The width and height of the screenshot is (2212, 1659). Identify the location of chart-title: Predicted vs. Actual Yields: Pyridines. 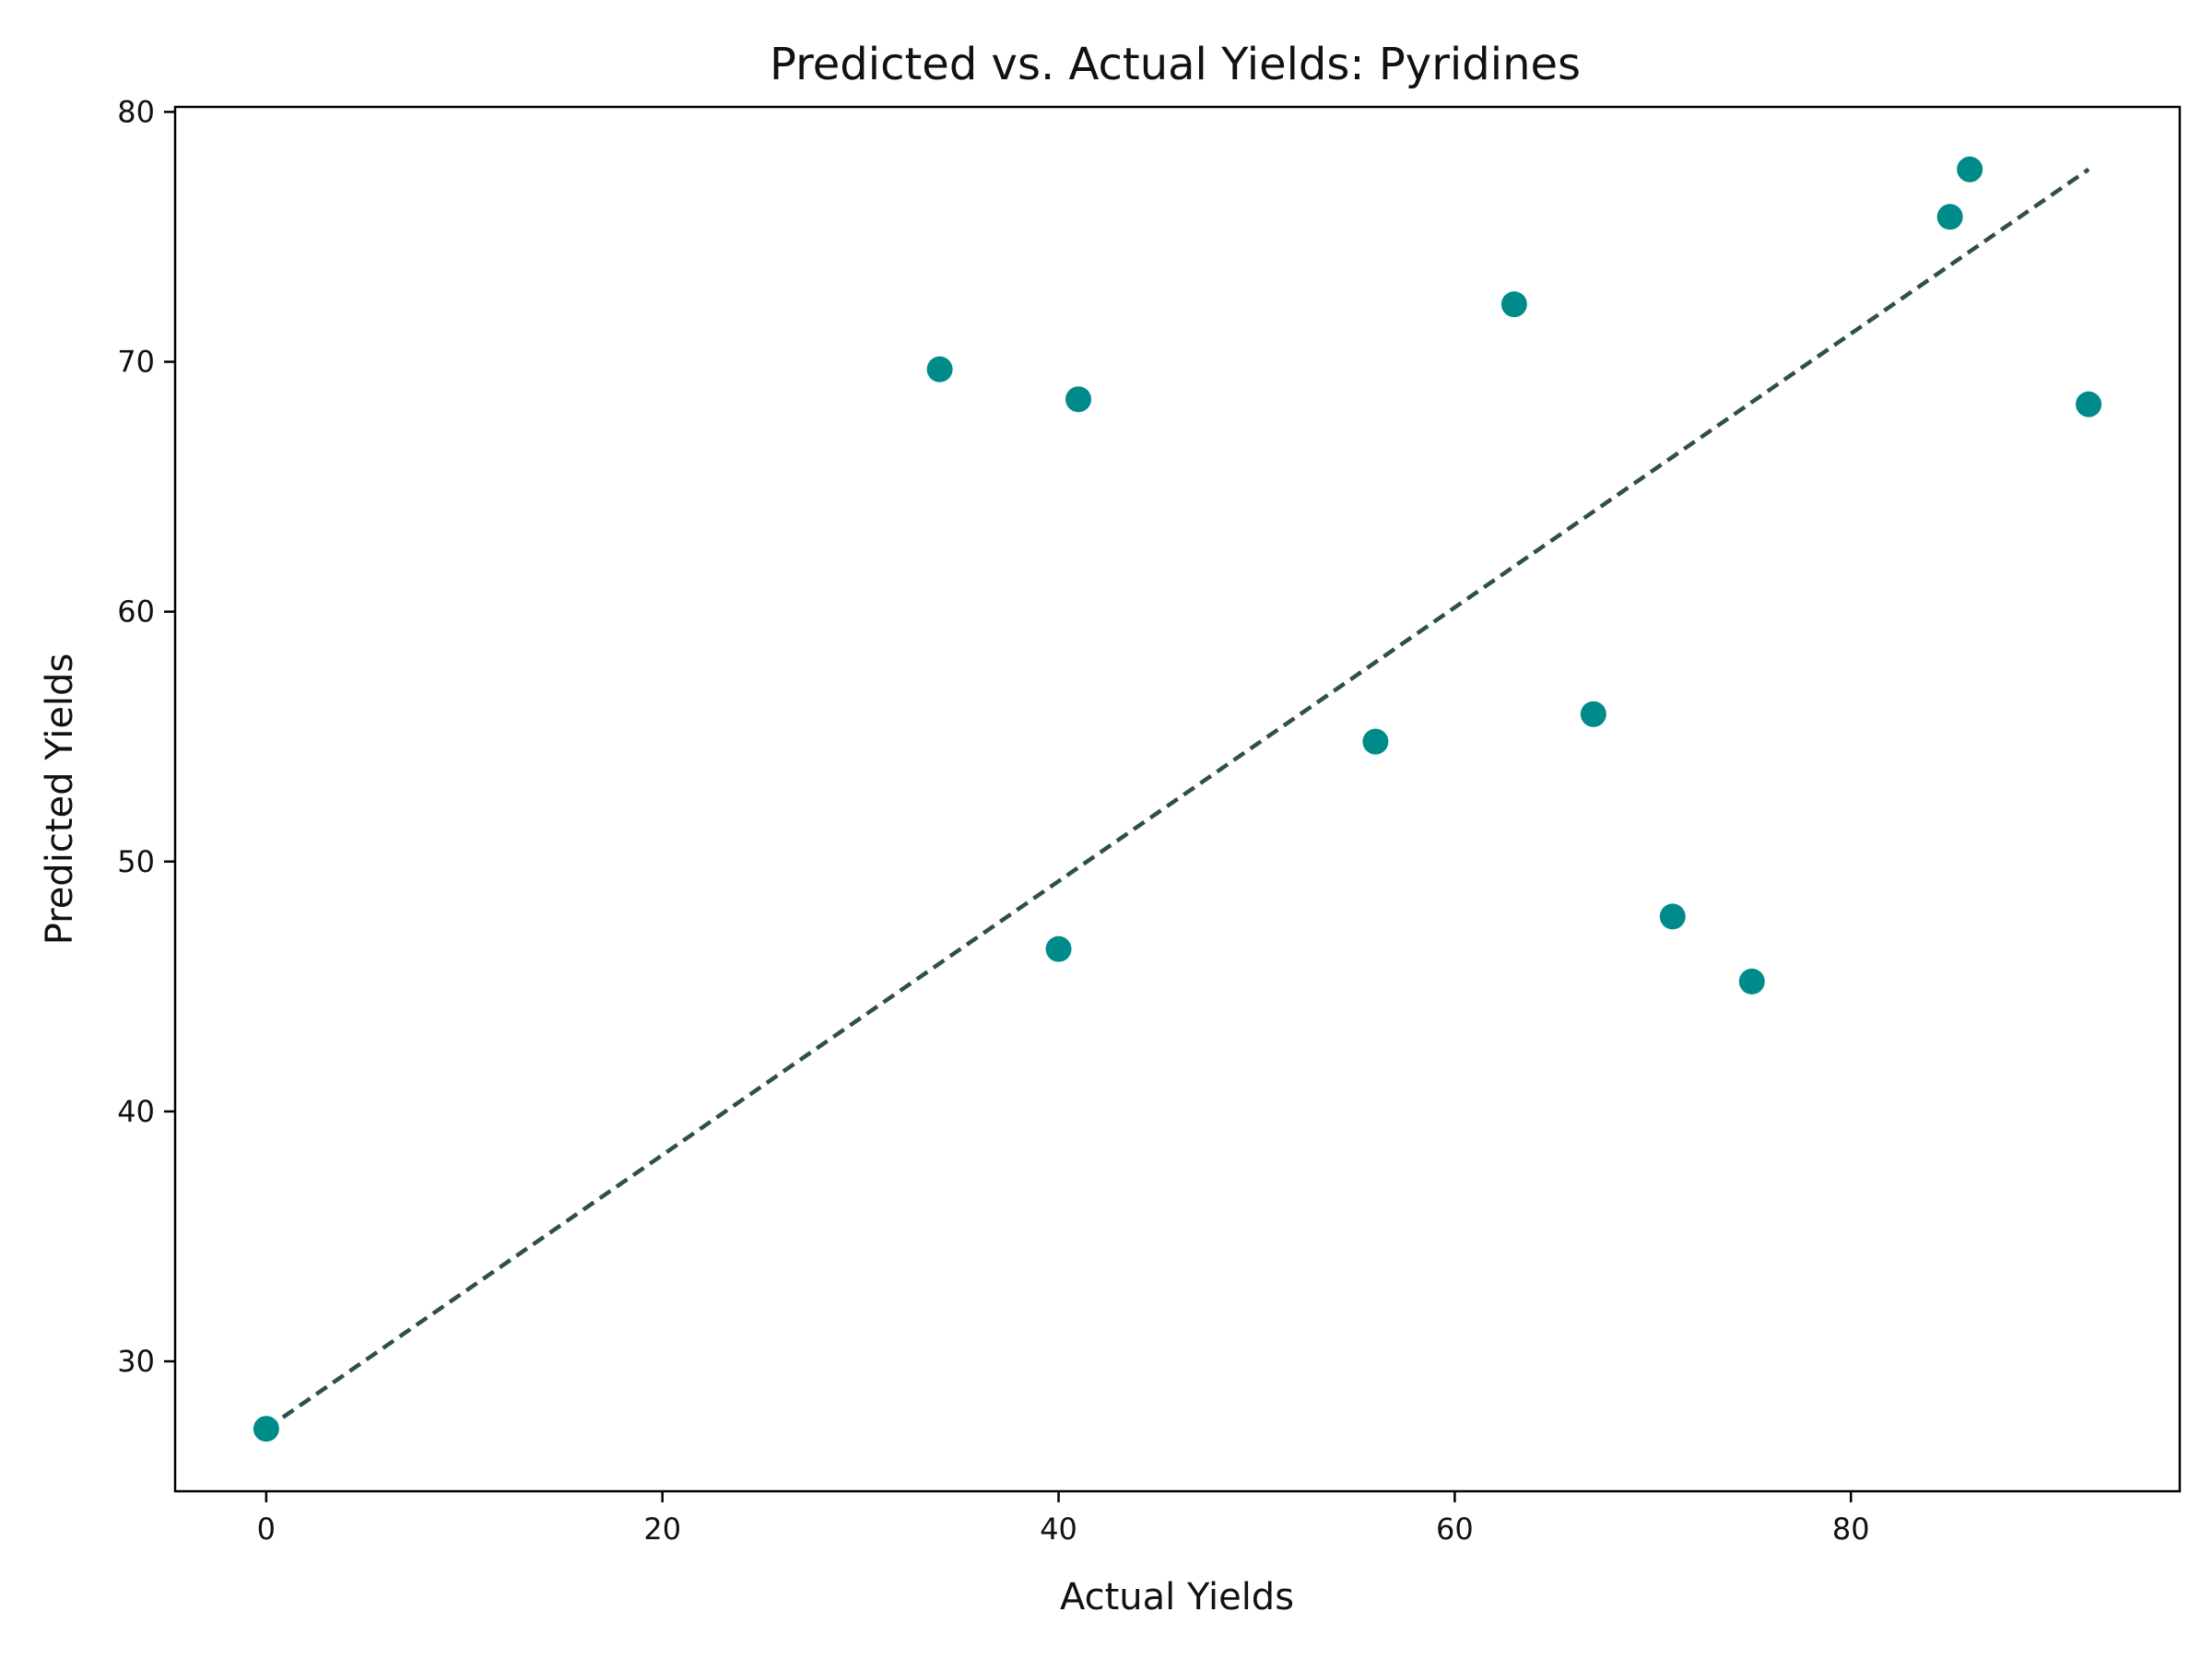
(1175, 64).